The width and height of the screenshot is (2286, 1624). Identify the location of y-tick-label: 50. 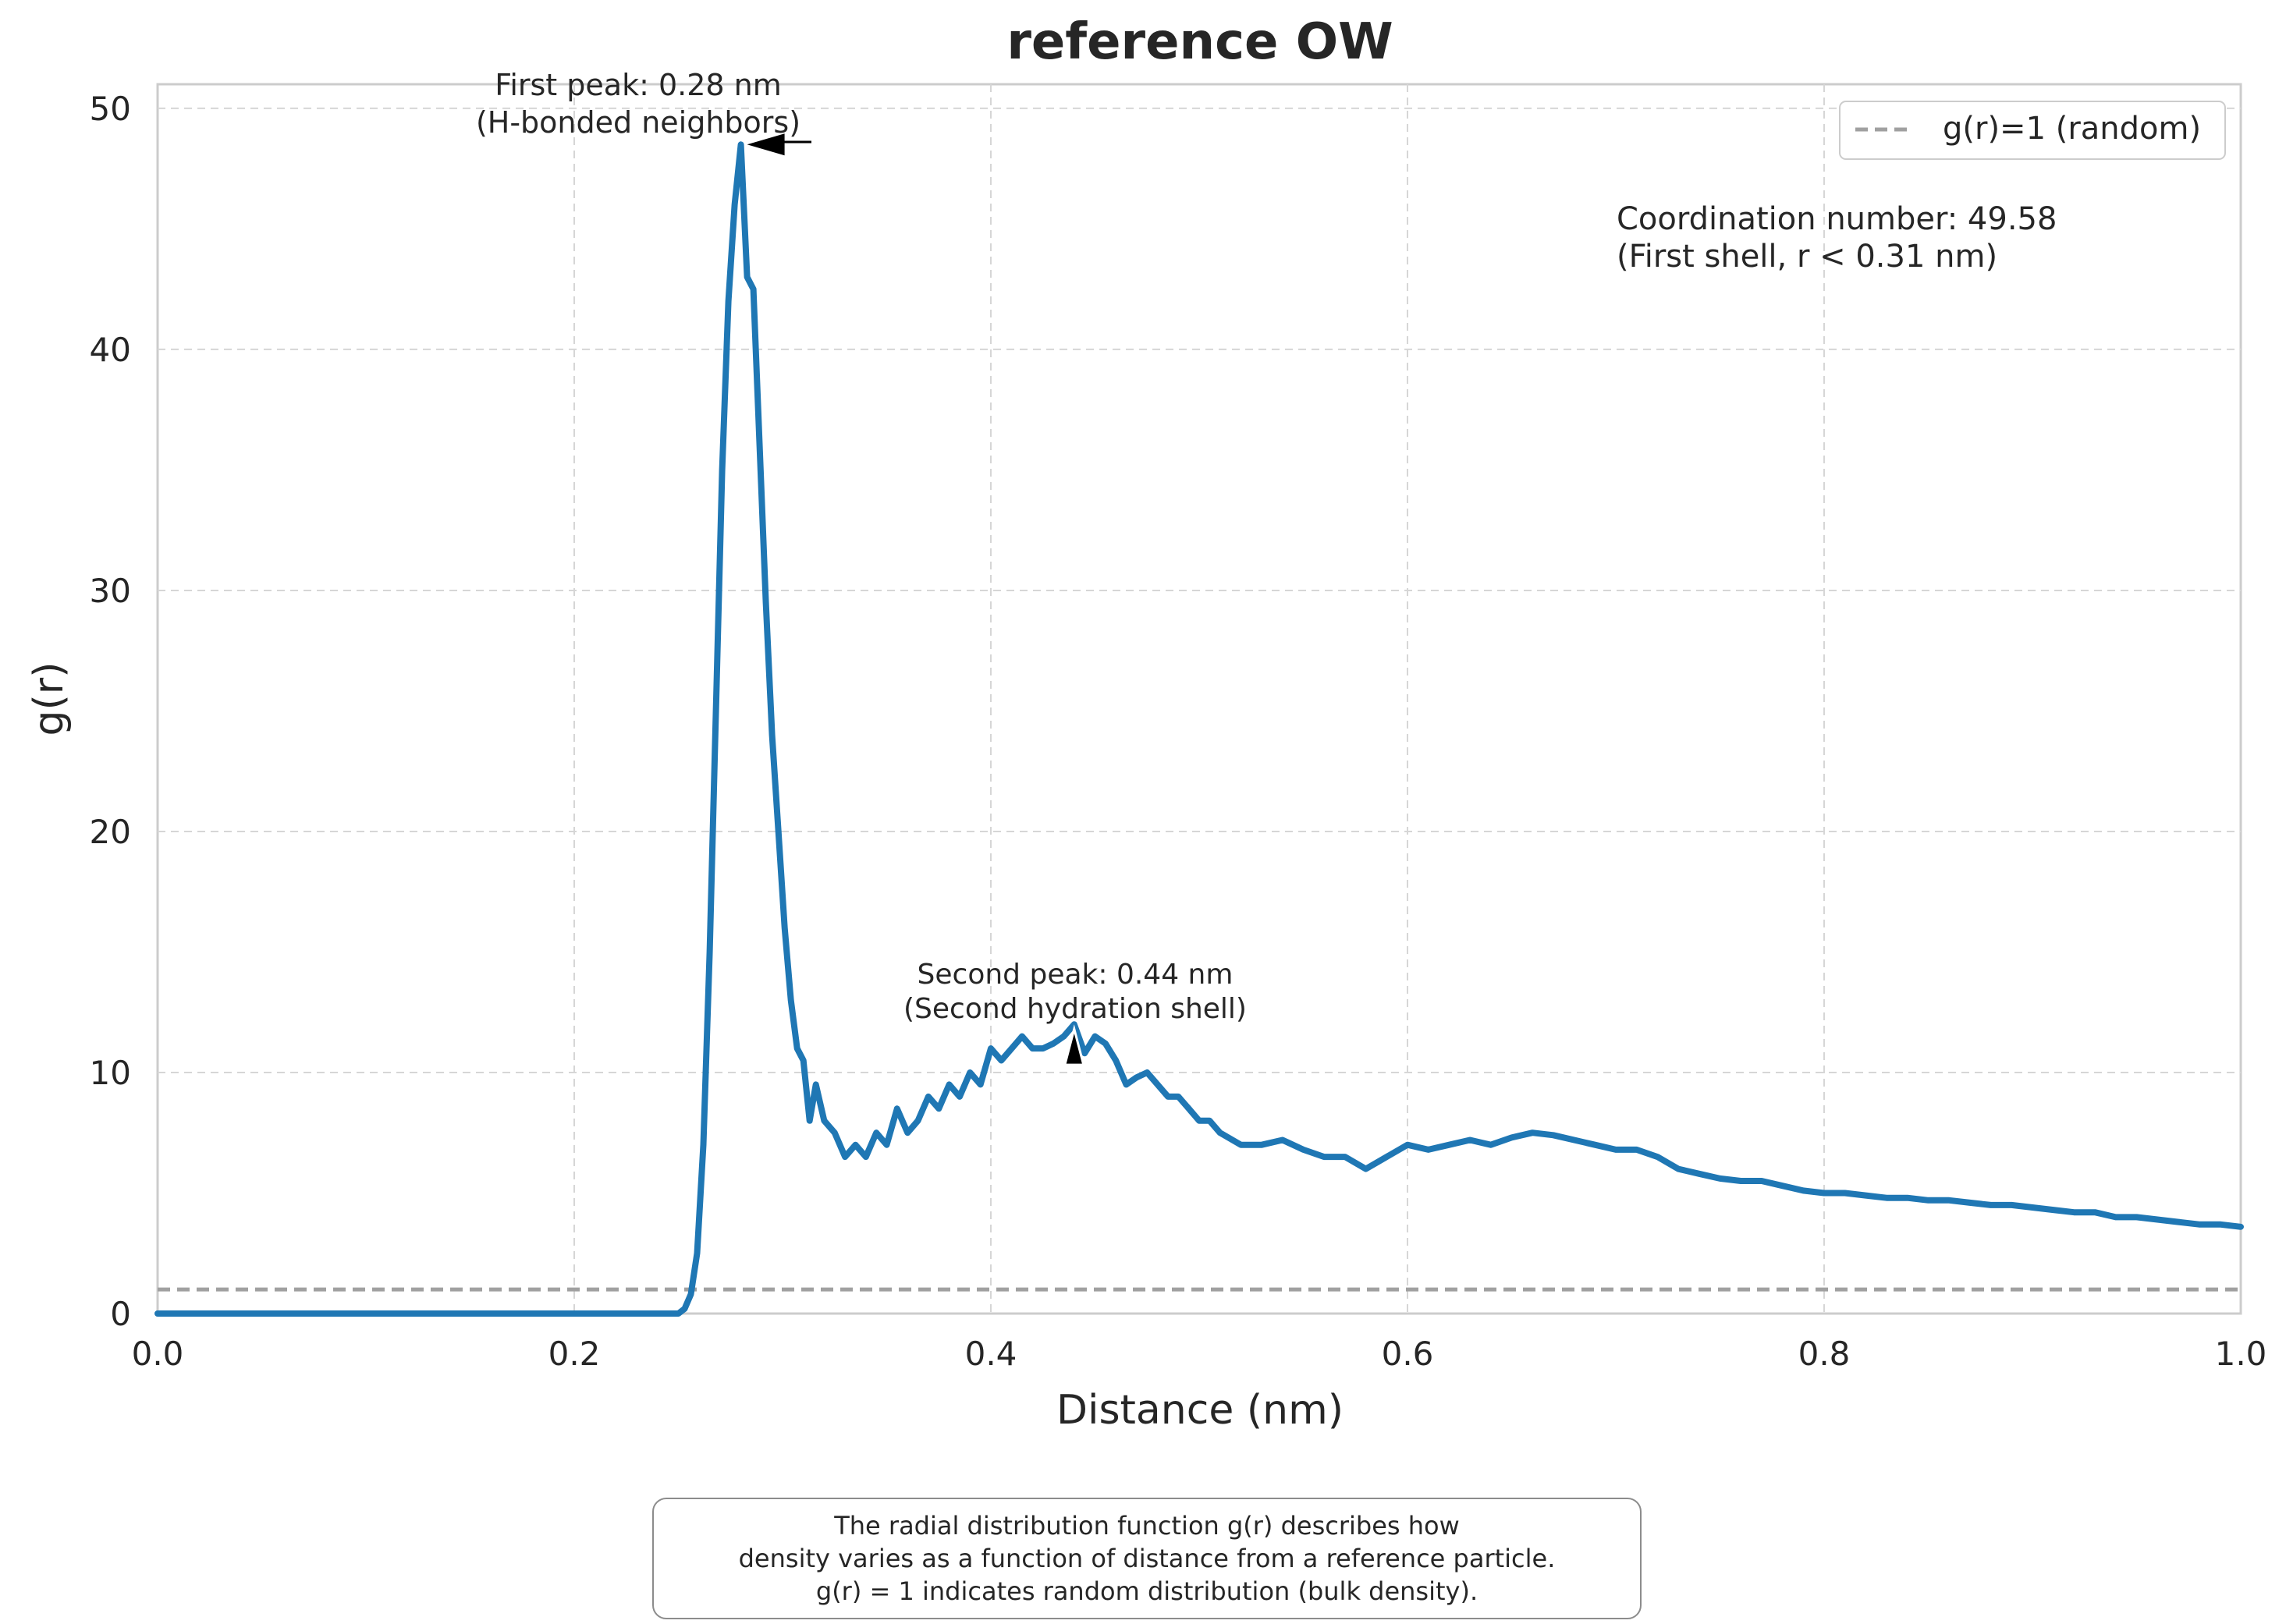
(110, 109).